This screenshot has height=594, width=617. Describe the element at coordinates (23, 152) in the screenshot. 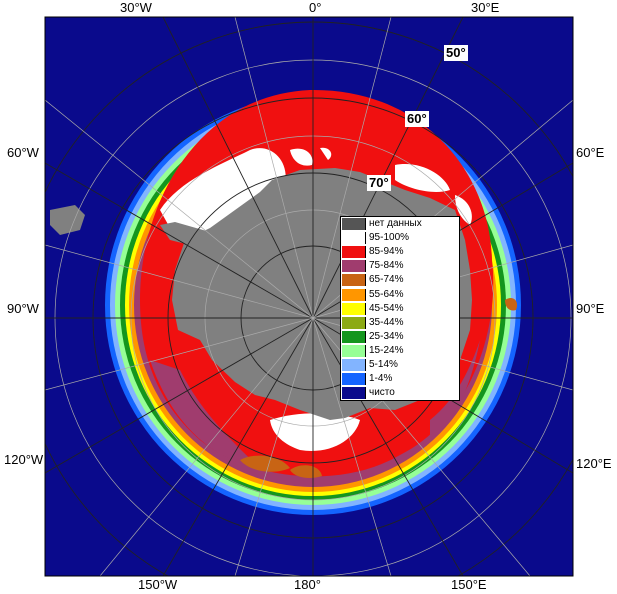

I see `meridian-label-60w: 60°W` at that location.